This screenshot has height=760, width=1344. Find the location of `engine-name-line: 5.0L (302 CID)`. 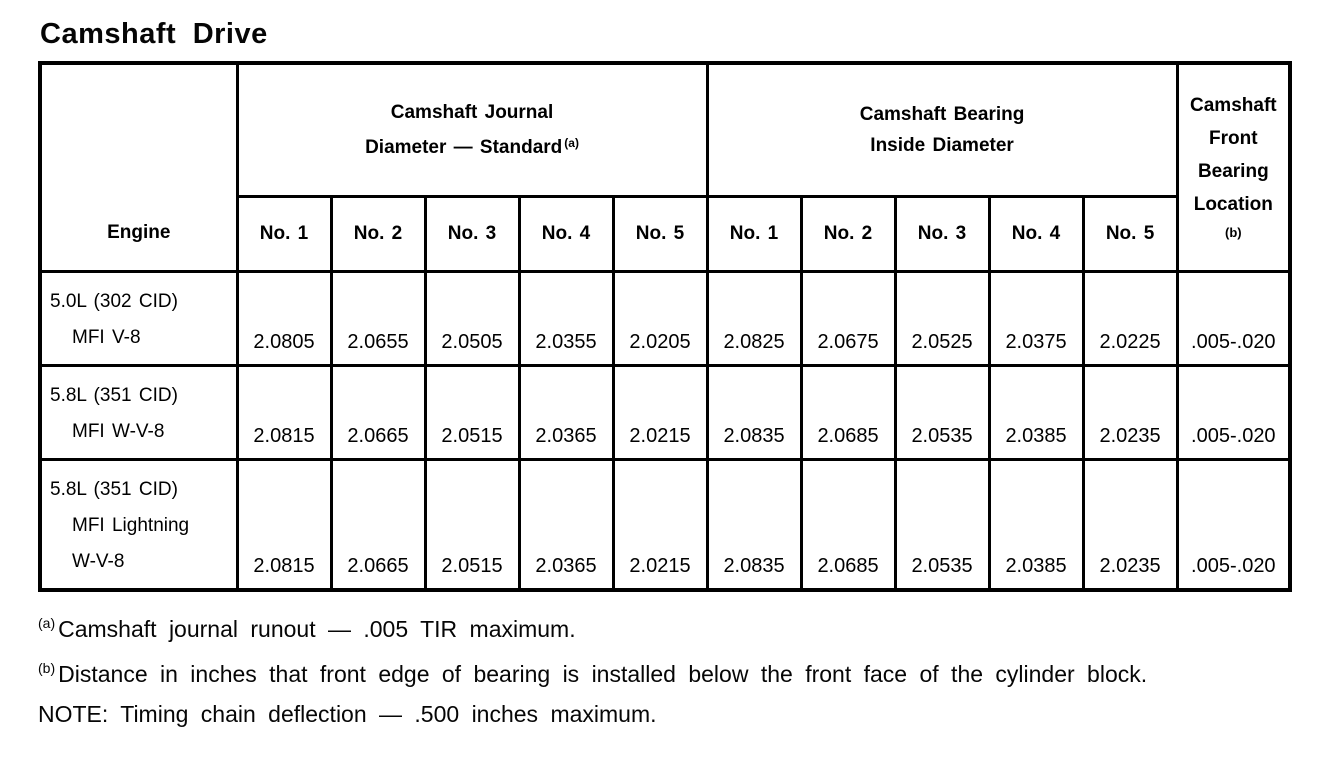

engine-name-line: 5.0L (302 CID) is located at coordinates (114, 301).